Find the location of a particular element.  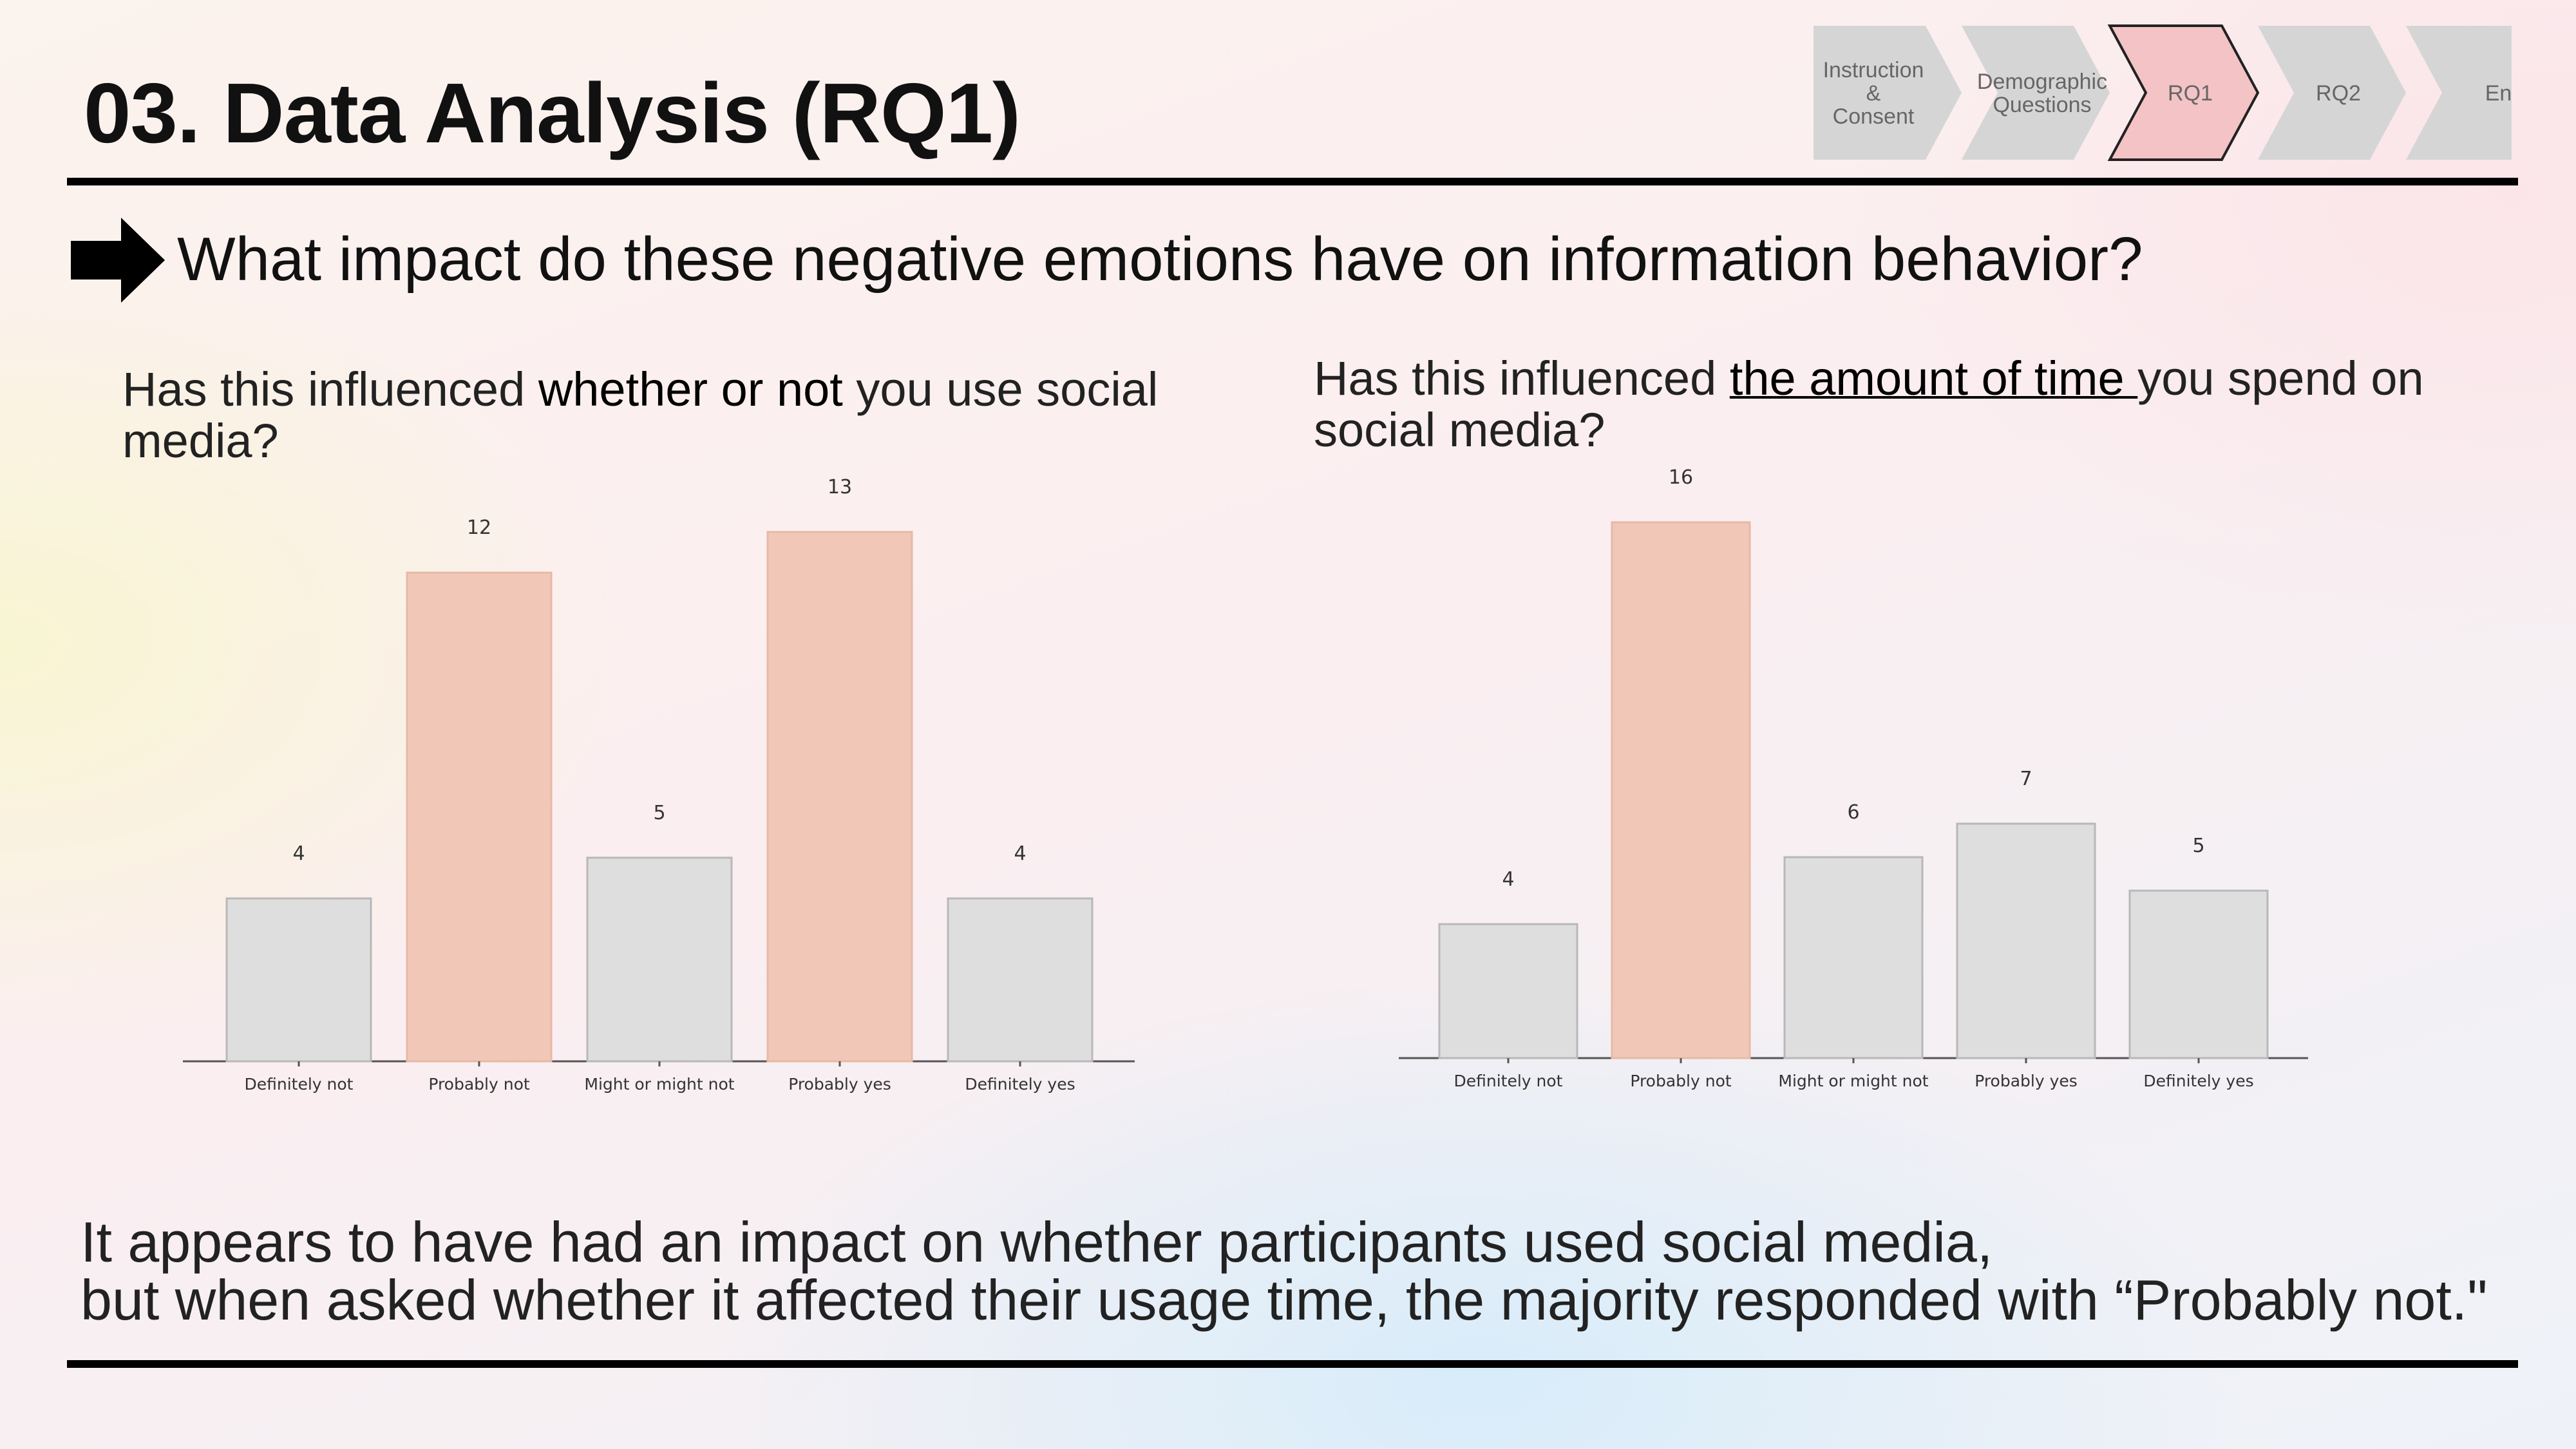

question-1-text: Has this influenced is located at coordinates (330, 389).